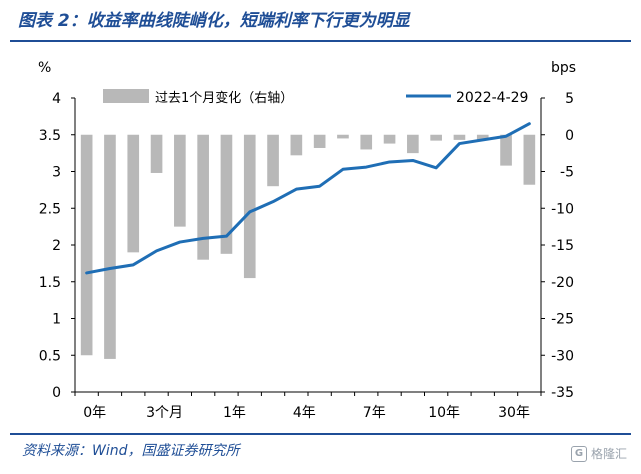 The image size is (641, 474). Describe the element at coordinates (56, 173) in the screenshot. I see `left-tick-label: 3` at that location.